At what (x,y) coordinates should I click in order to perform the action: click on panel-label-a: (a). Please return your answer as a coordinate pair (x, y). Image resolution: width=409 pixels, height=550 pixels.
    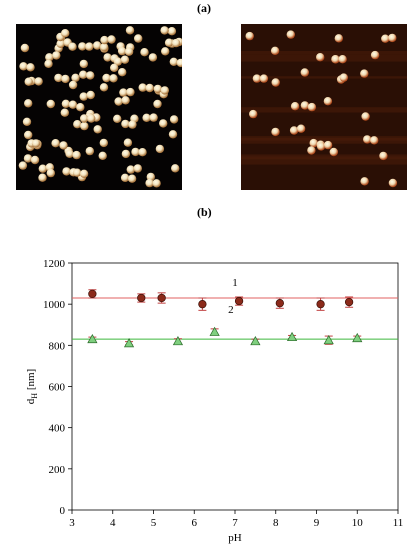
    Looking at the image, I should click on (204, 8).